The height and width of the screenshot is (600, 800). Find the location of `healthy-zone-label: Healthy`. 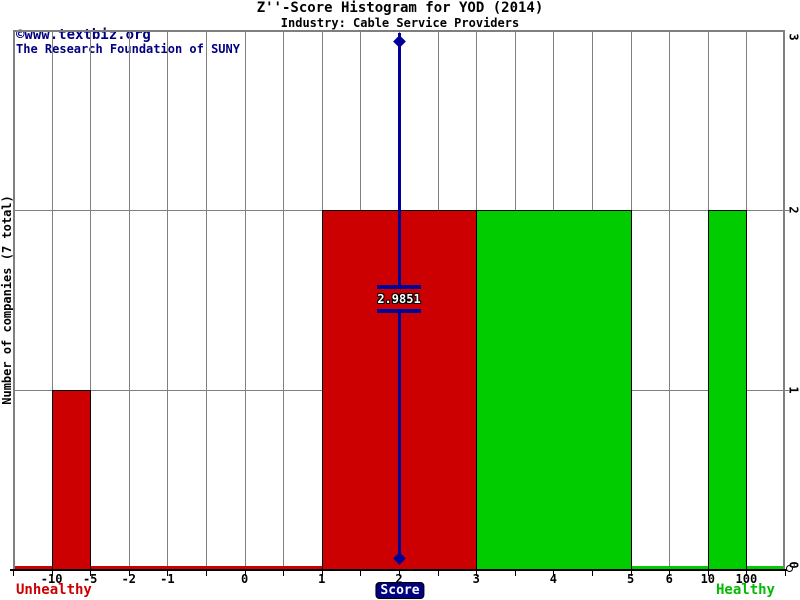

healthy-zone-label: Healthy is located at coordinates (745, 590).